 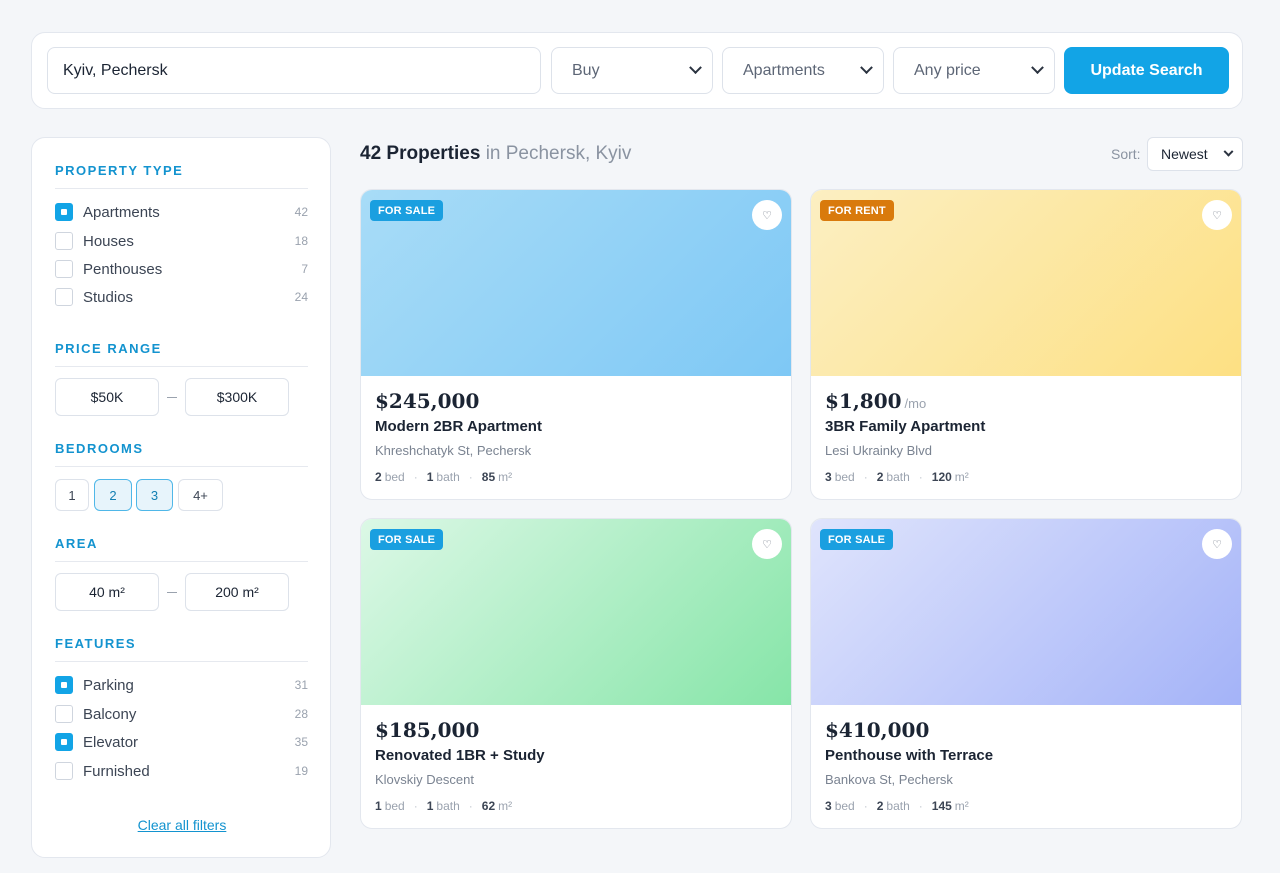 I want to click on filter-label: Balcony, so click(x=110, y=714).